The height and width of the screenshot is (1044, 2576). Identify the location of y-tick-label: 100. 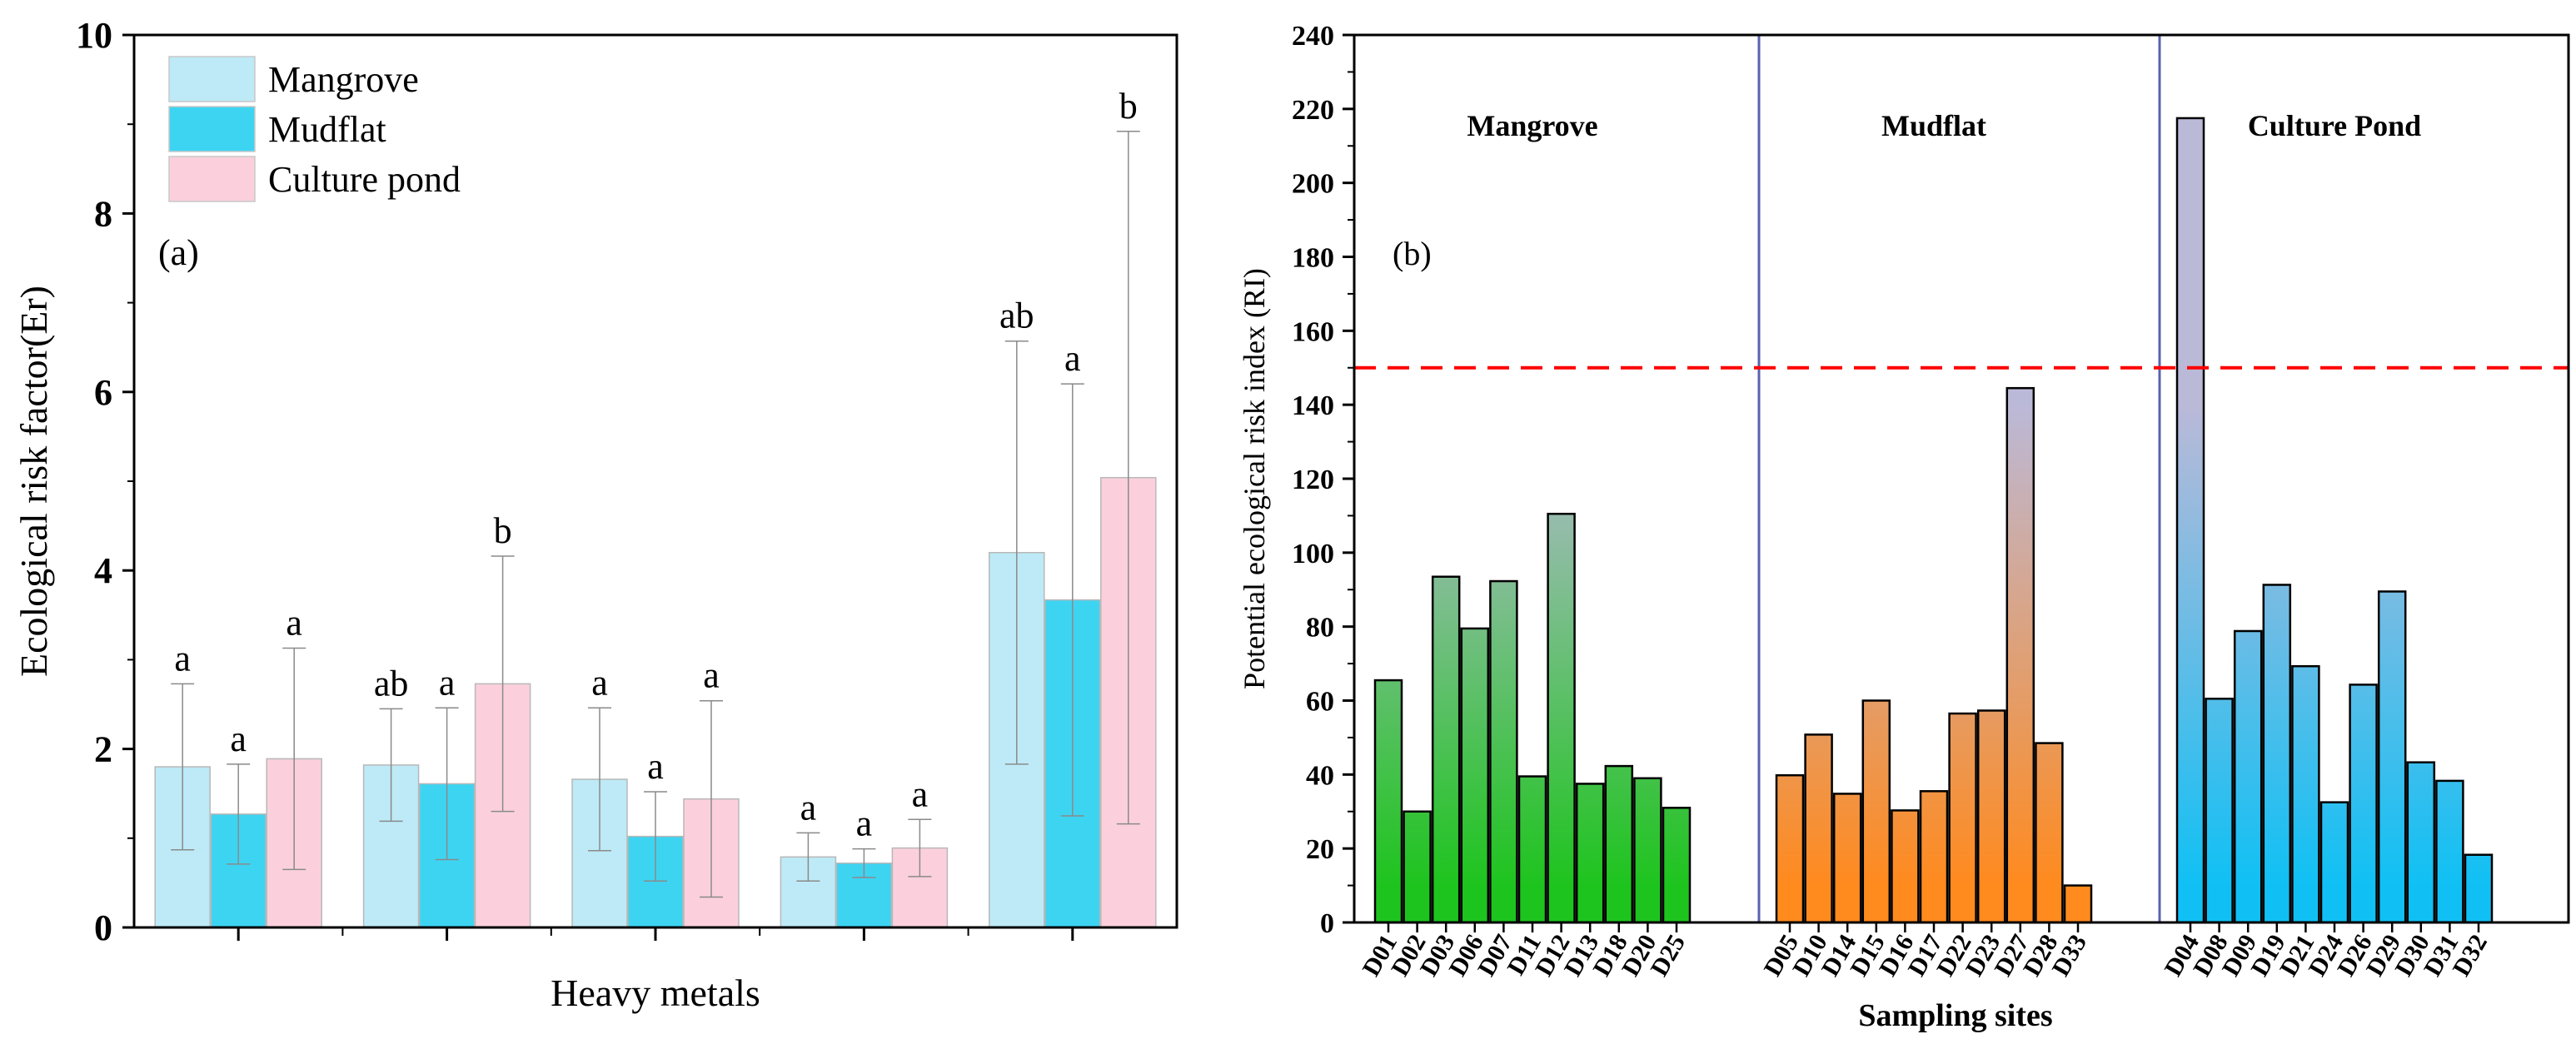
(1313, 554).